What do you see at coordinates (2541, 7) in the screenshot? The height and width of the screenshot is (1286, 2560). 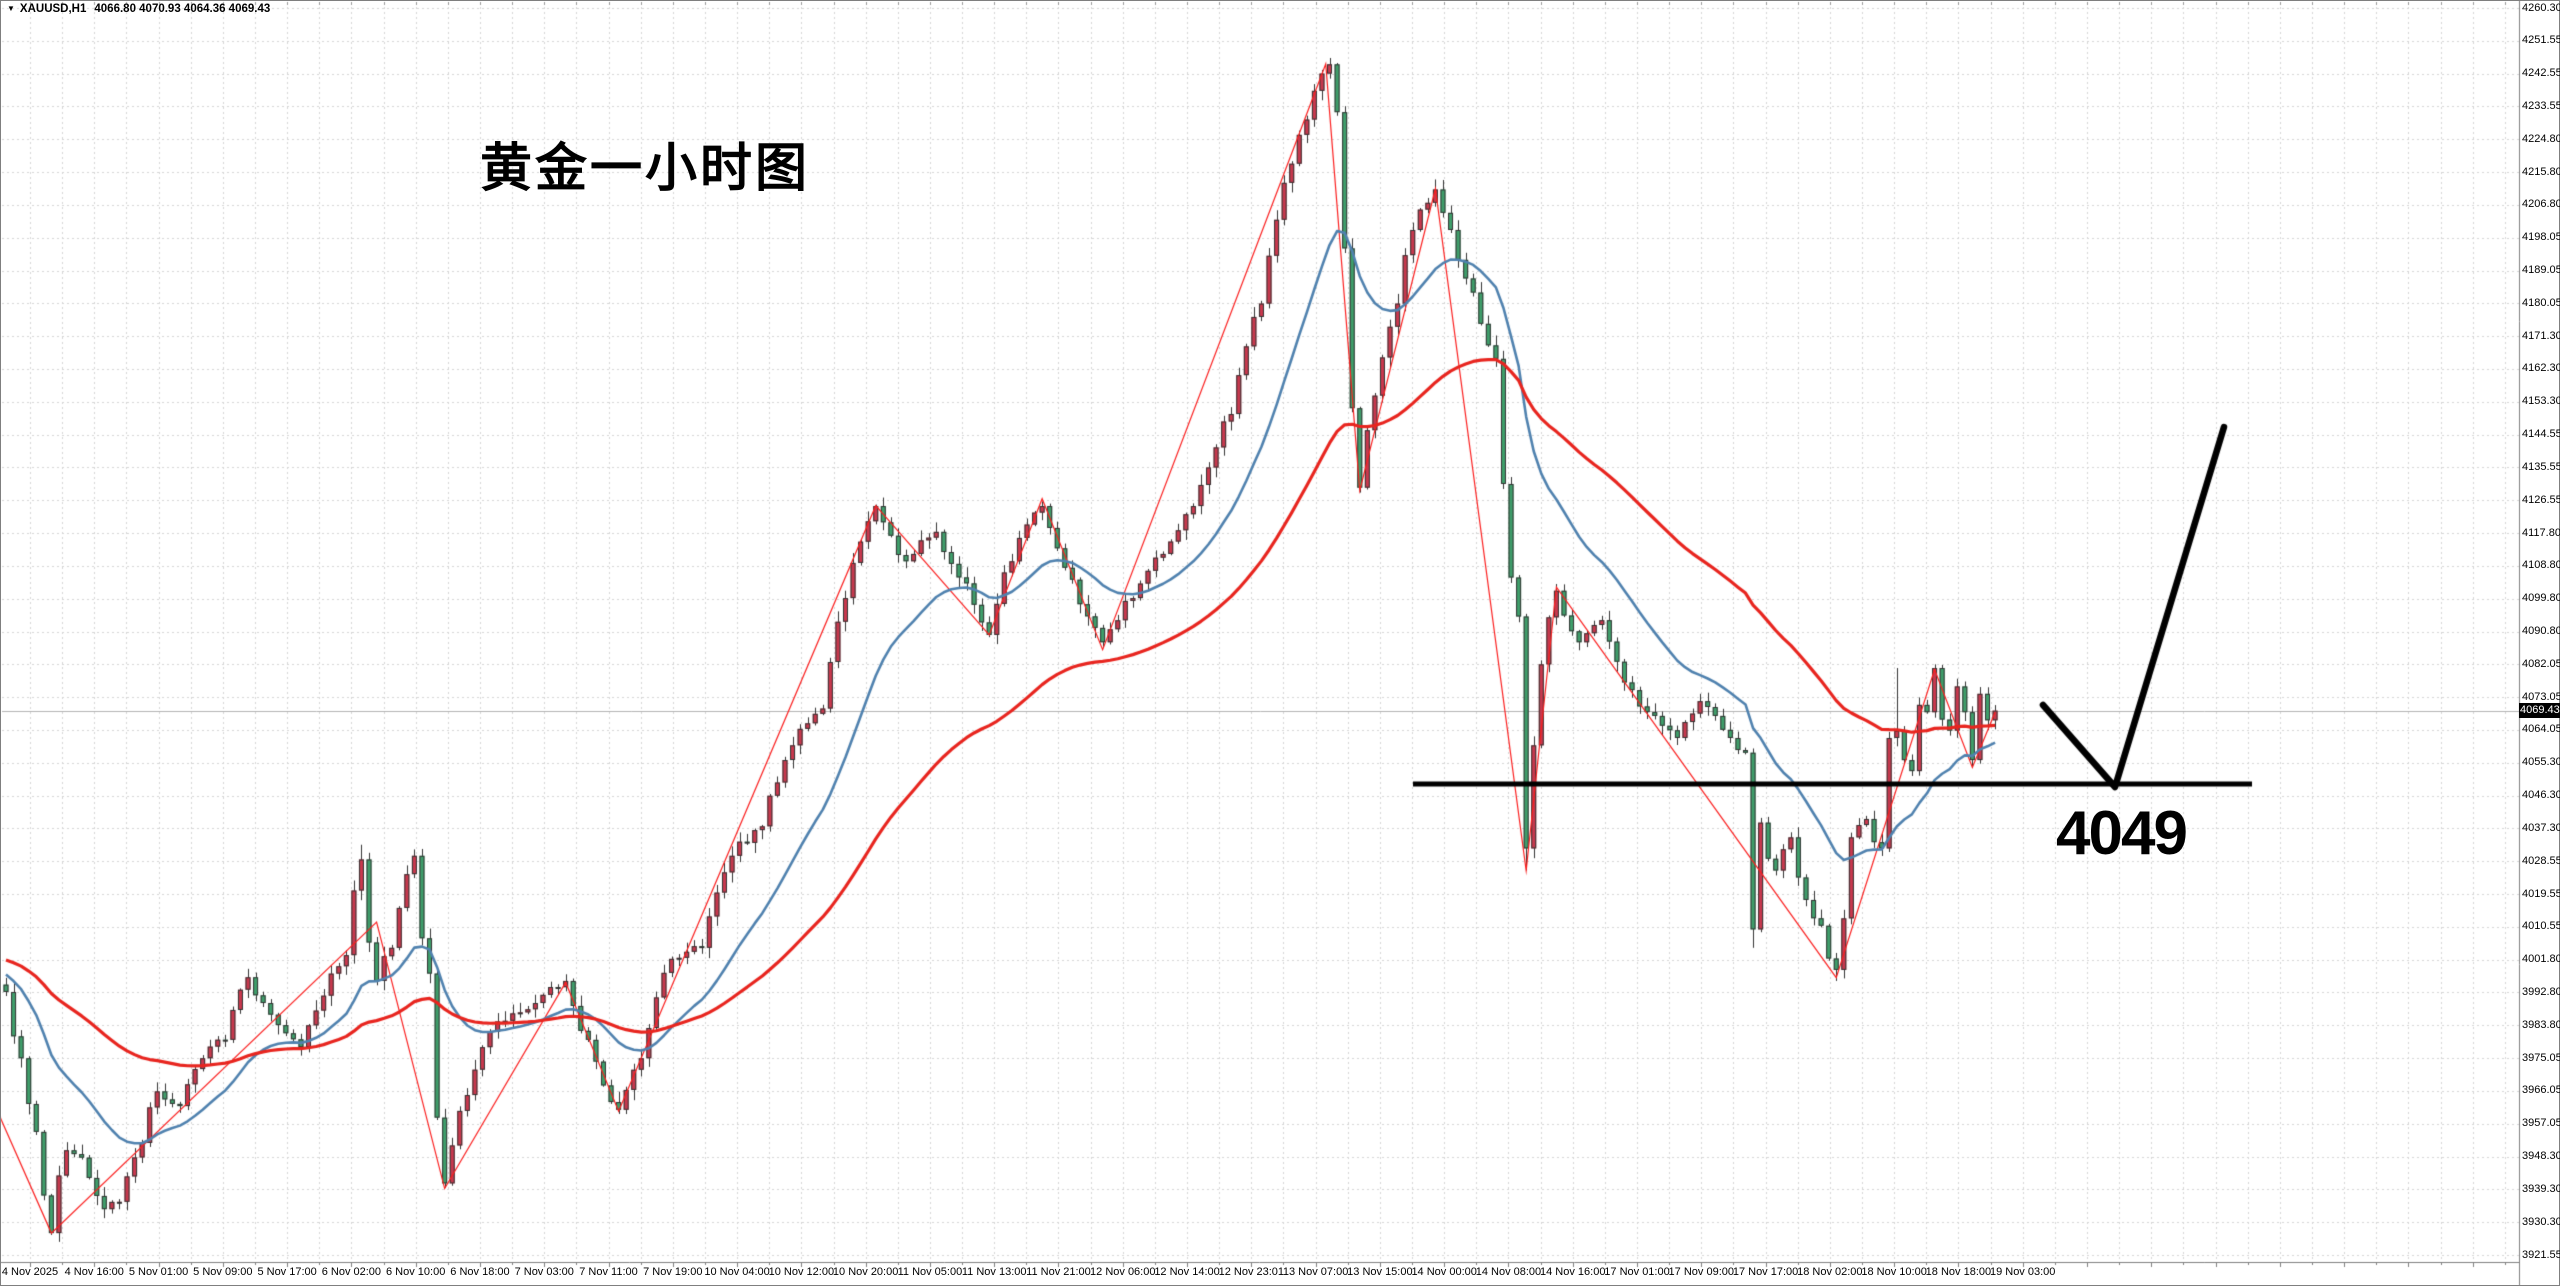 I see `price-axis-label: 4260.30` at bounding box center [2541, 7].